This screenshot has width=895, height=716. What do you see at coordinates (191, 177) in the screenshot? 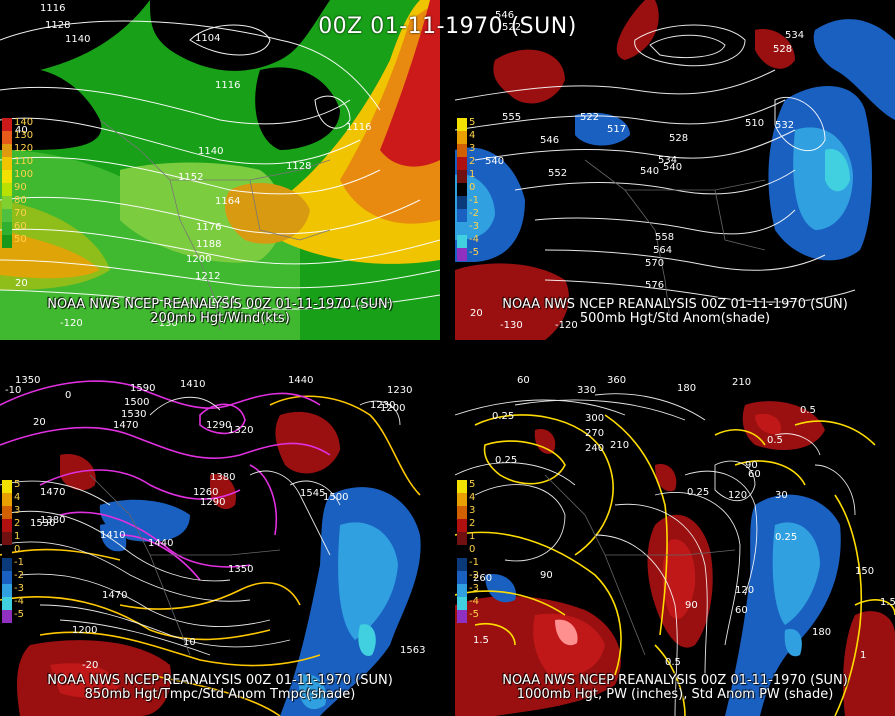
I see `contour-label: 1152` at bounding box center [191, 177].